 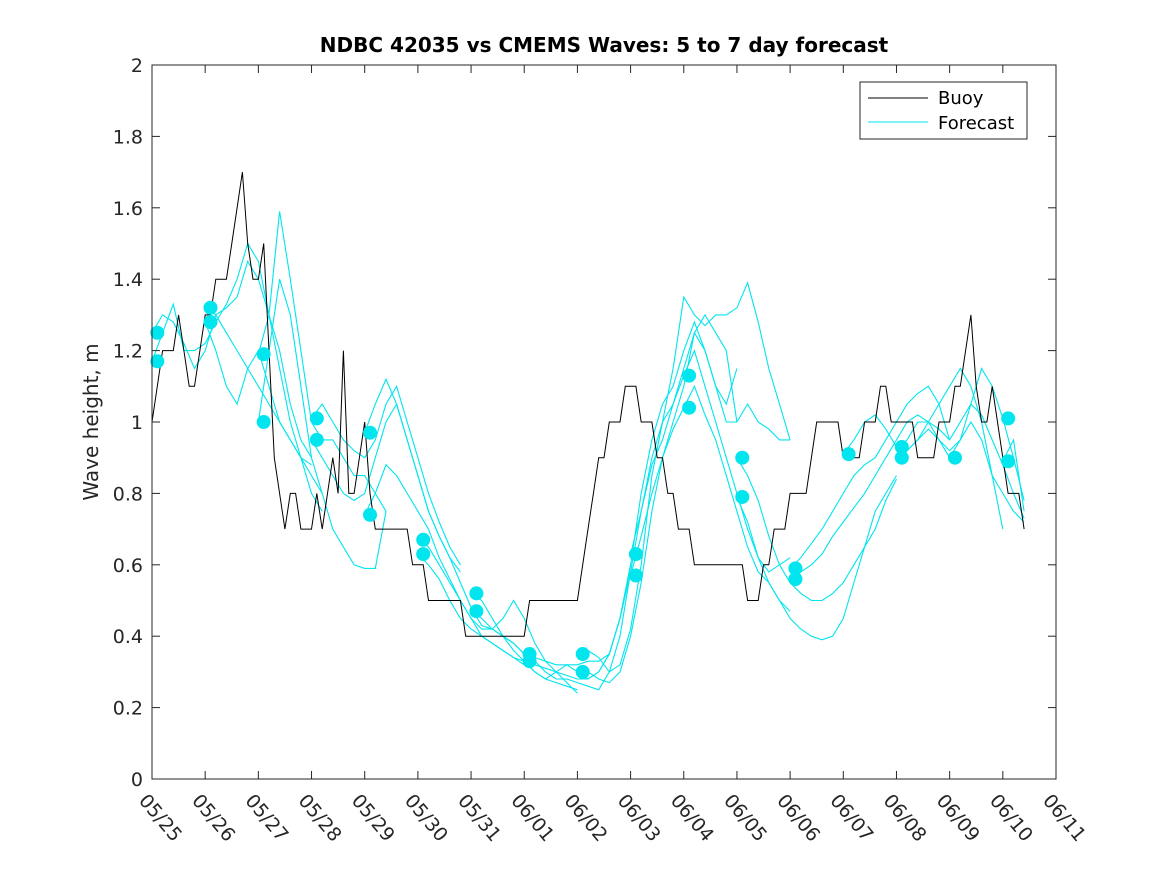 What do you see at coordinates (128, 352) in the screenshot?
I see `y-tick-label: 1.2` at bounding box center [128, 352].